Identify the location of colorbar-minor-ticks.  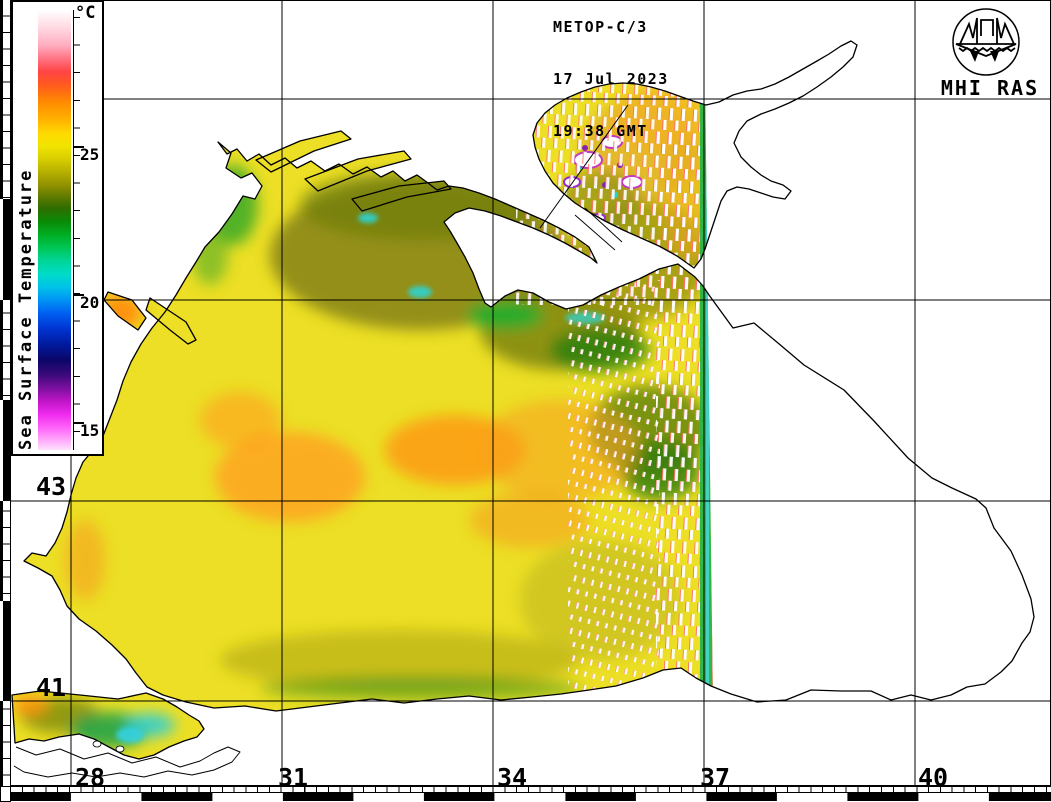
(77, 224).